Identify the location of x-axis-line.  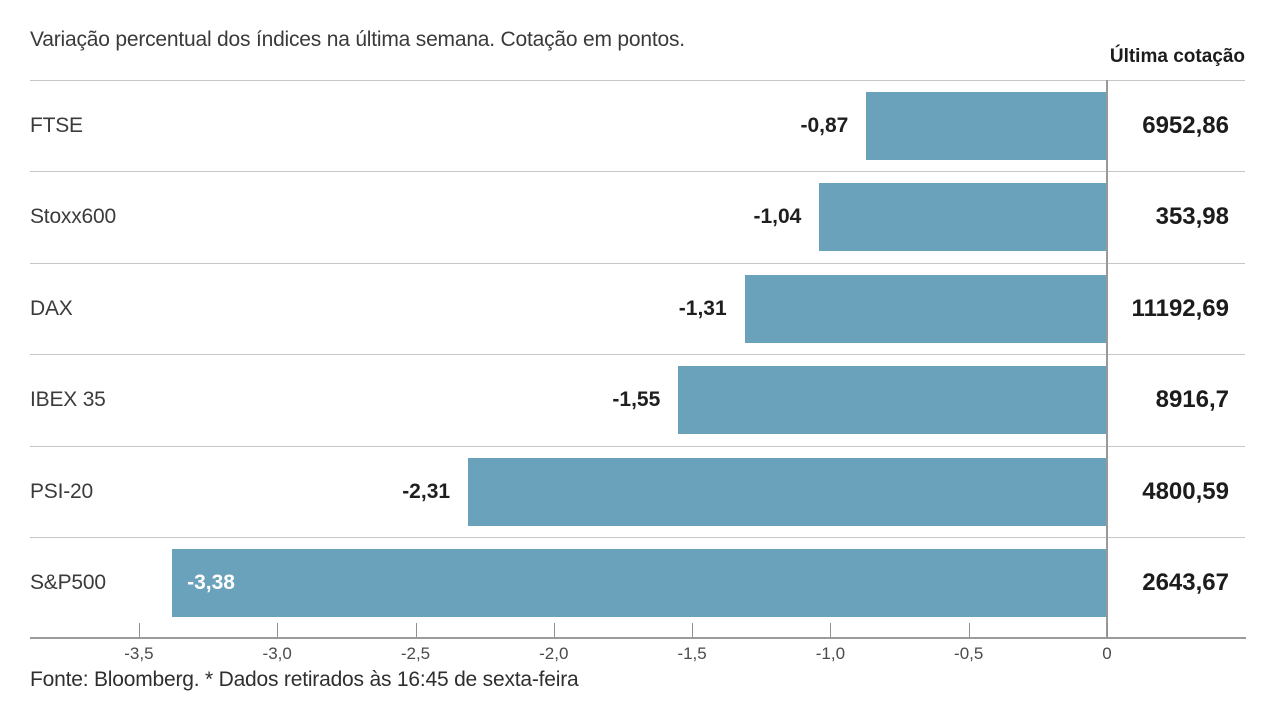
(638, 638).